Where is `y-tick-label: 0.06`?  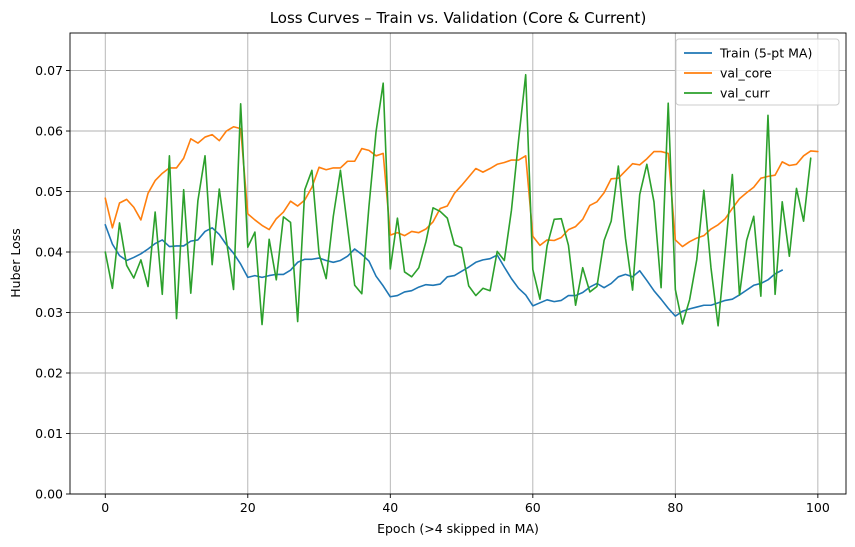 y-tick-label: 0.06 is located at coordinates (49, 131).